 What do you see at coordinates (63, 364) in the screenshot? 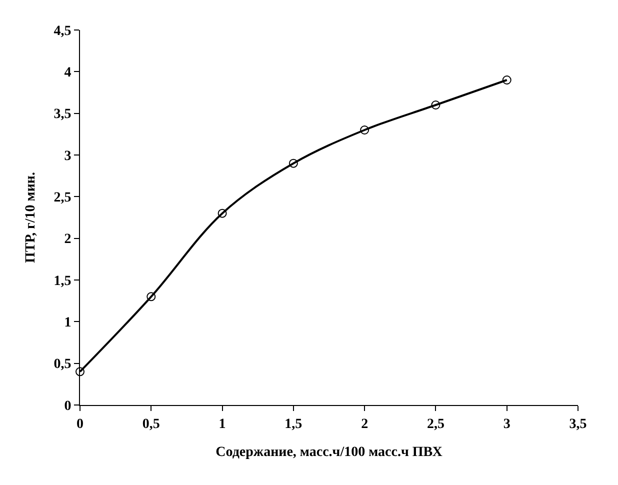
I see `y-tick-label: 0,5` at bounding box center [63, 364].